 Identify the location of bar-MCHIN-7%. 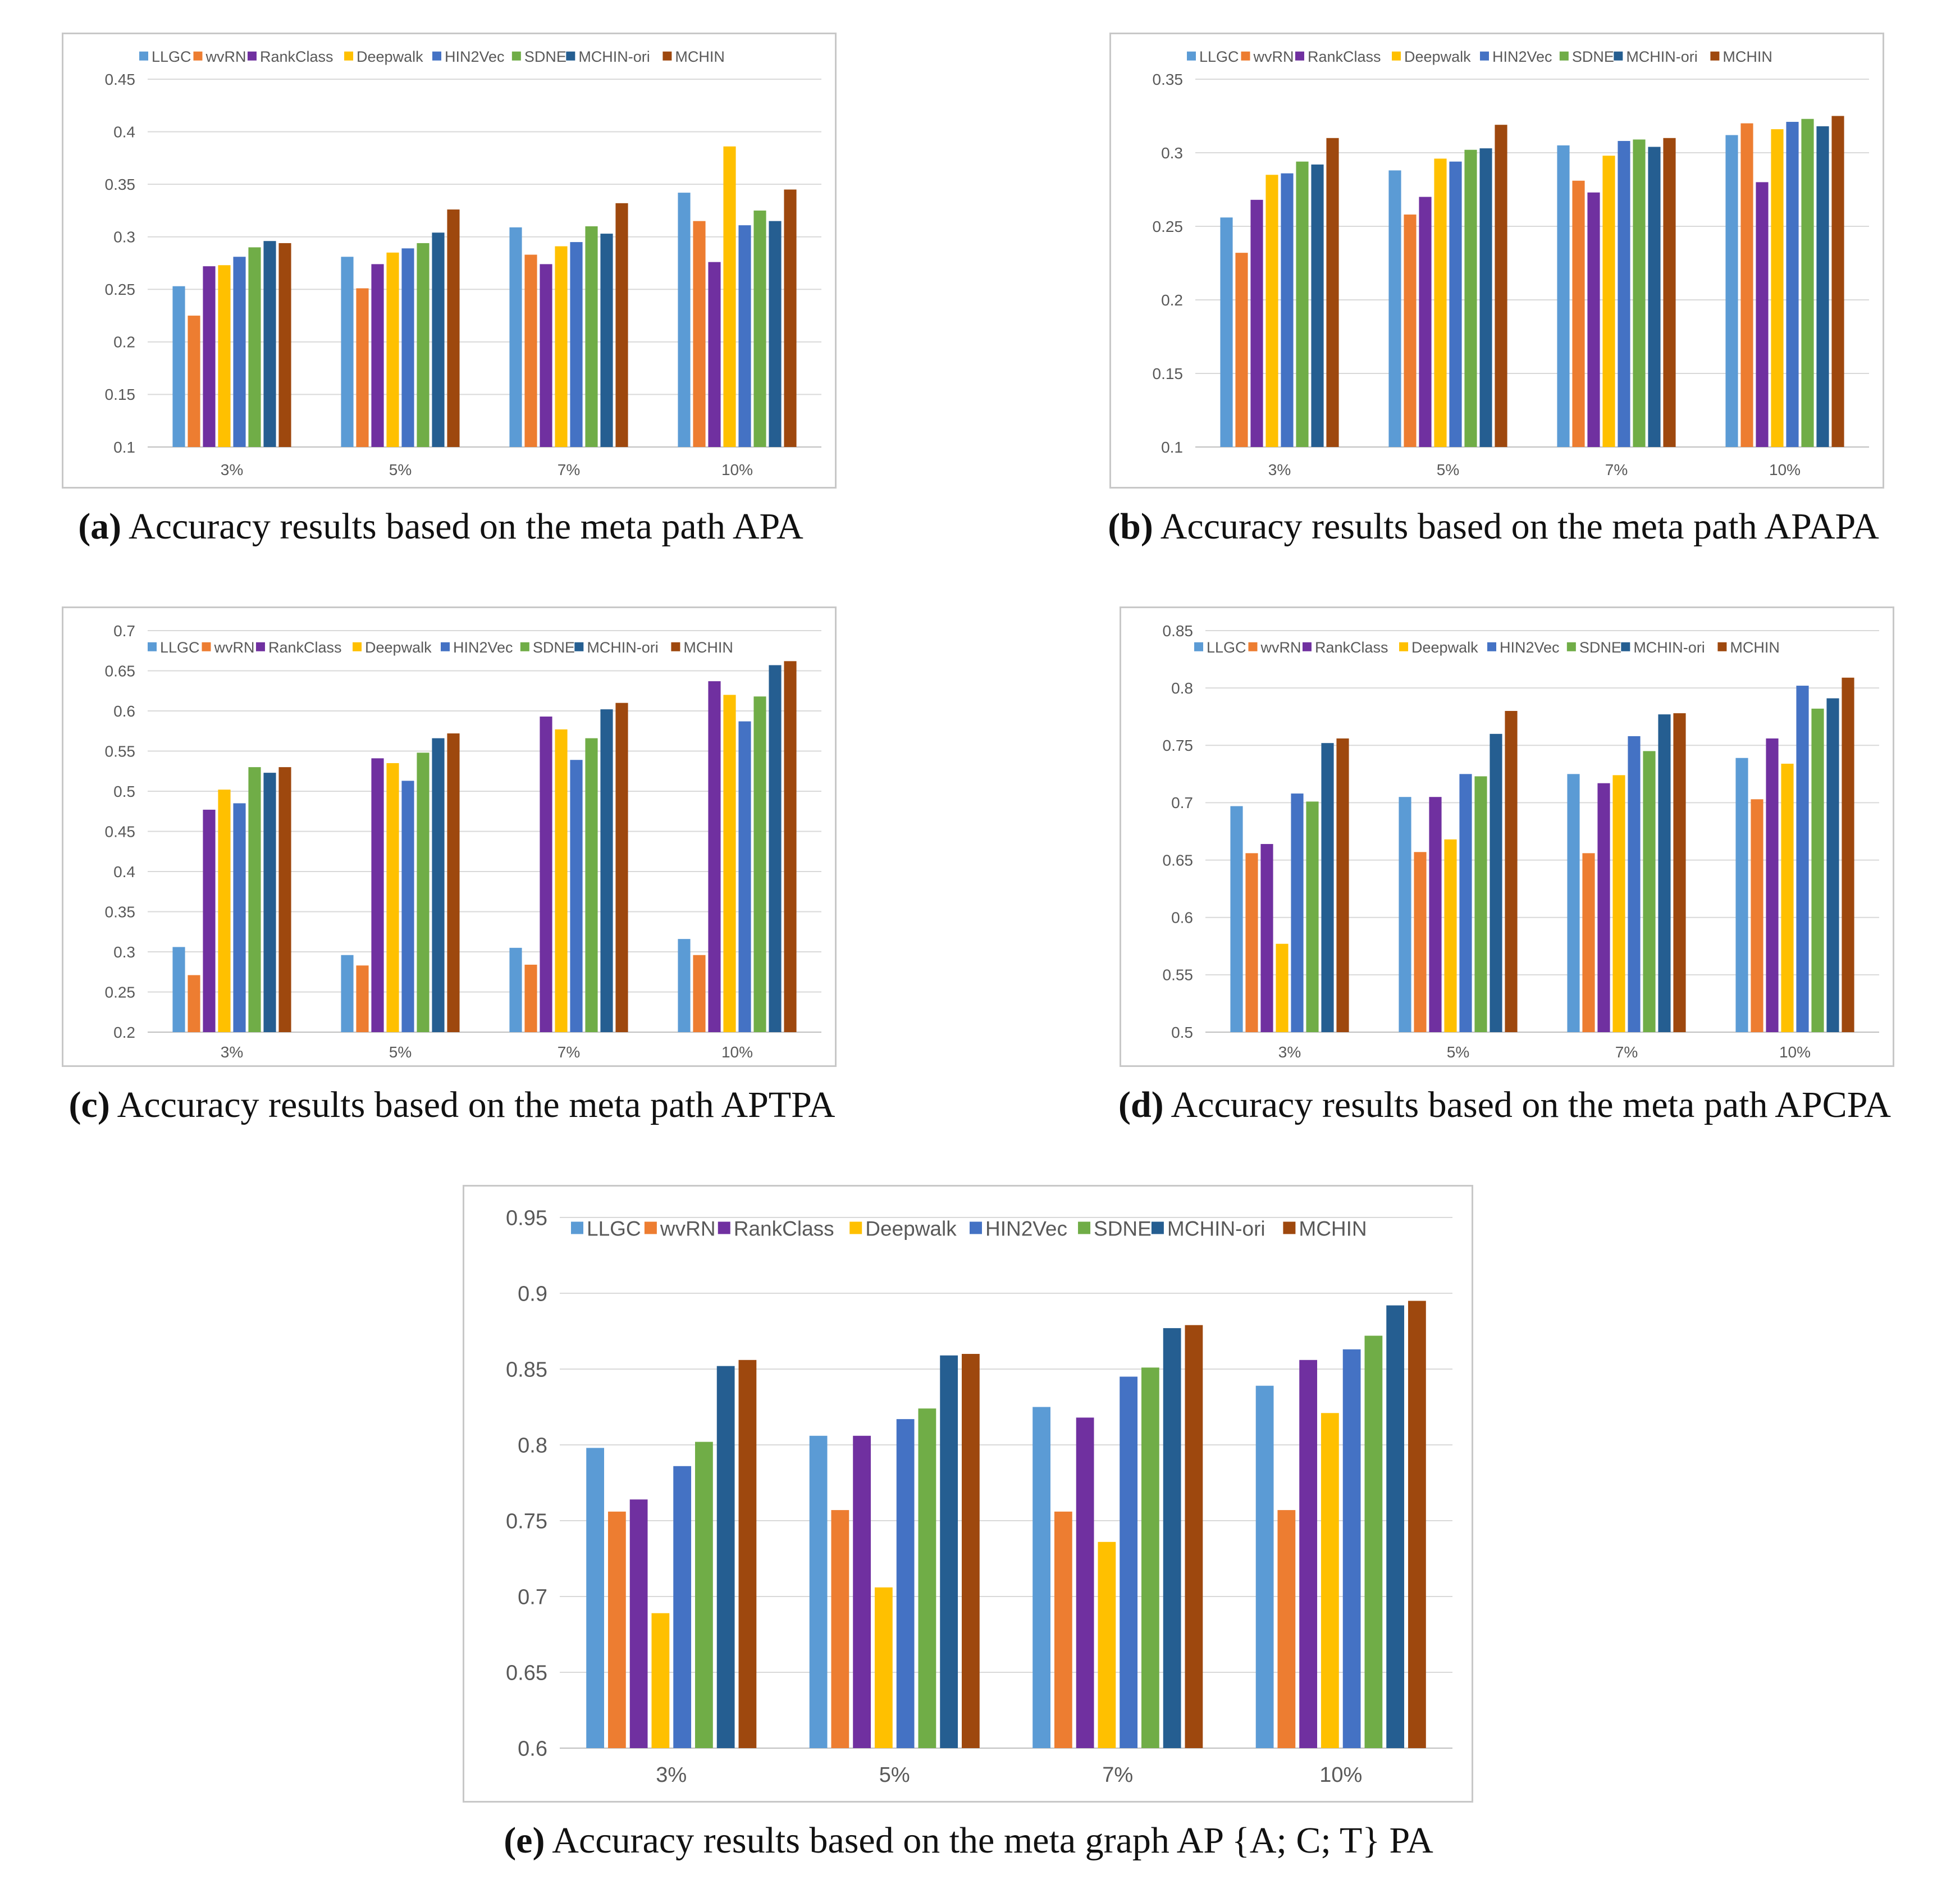
(1669, 293).